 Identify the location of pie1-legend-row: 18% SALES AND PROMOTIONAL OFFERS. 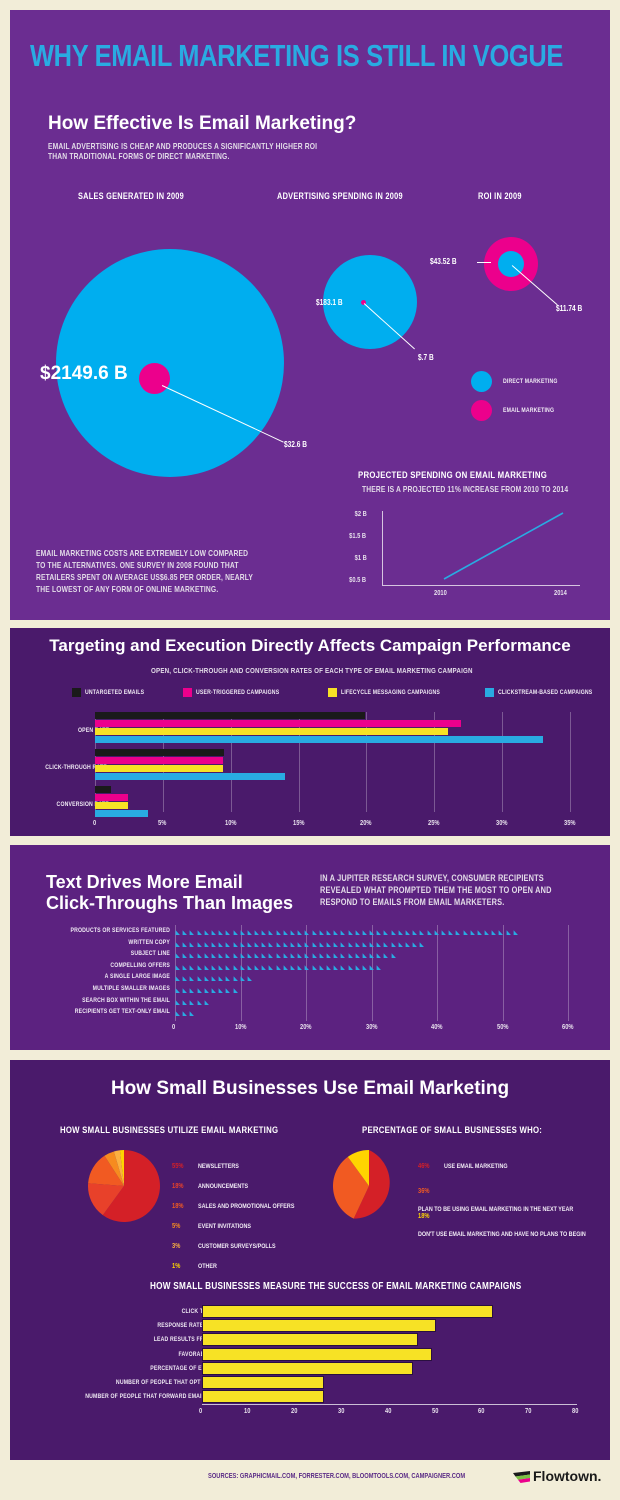
(287, 1205).